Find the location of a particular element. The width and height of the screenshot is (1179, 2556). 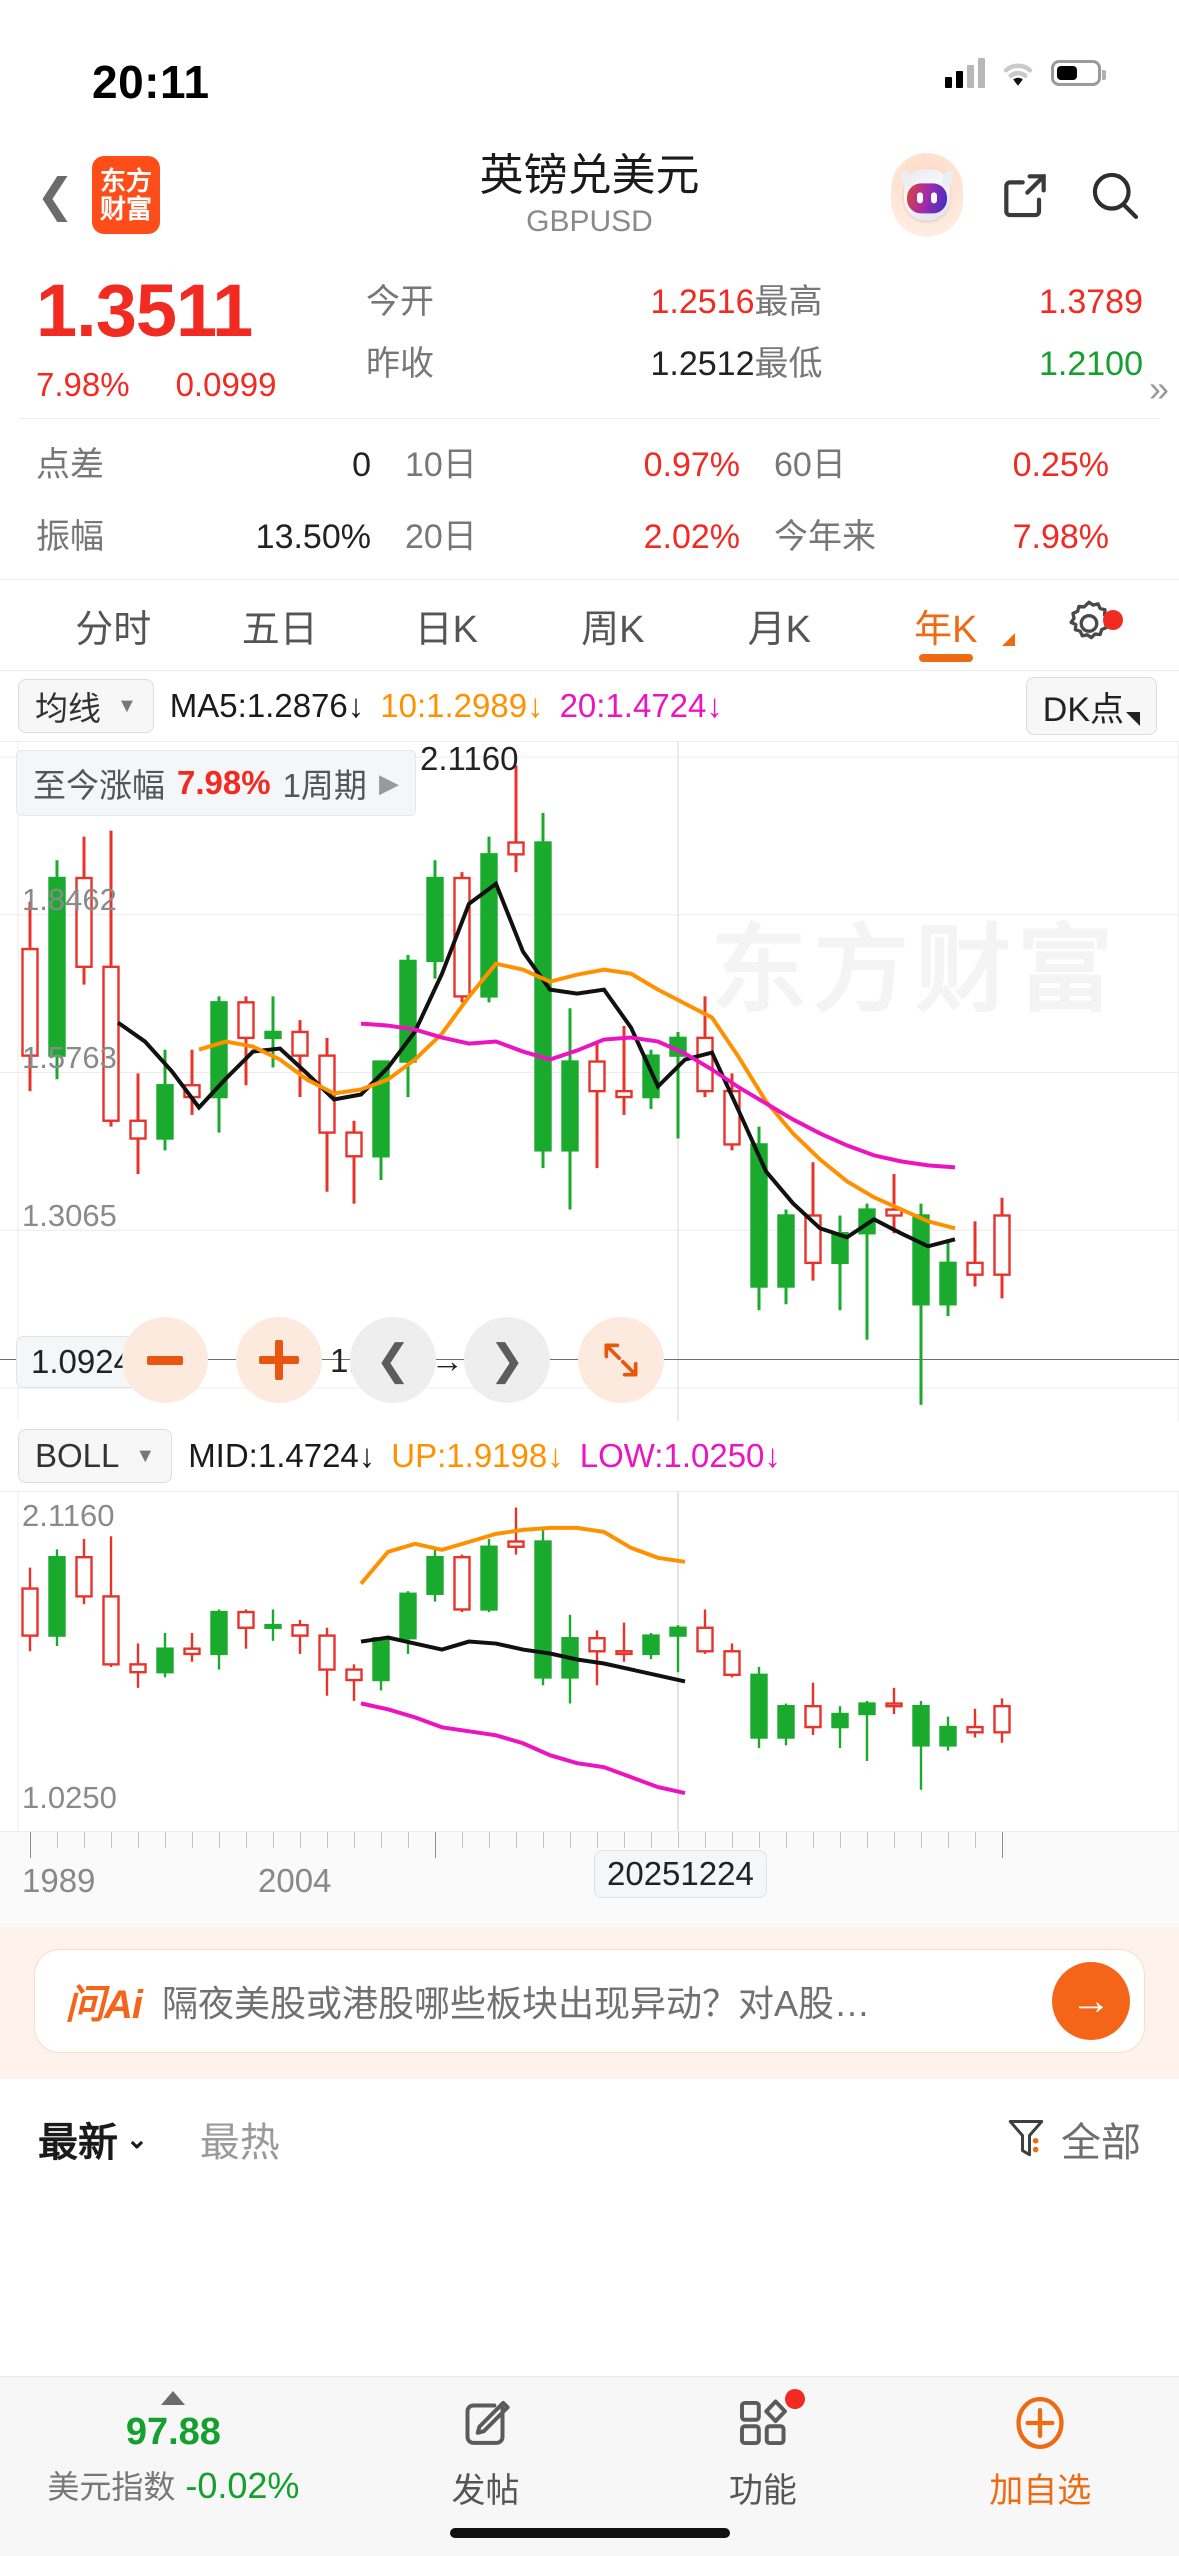

stat-label: 10日 is located at coordinates (441, 464).